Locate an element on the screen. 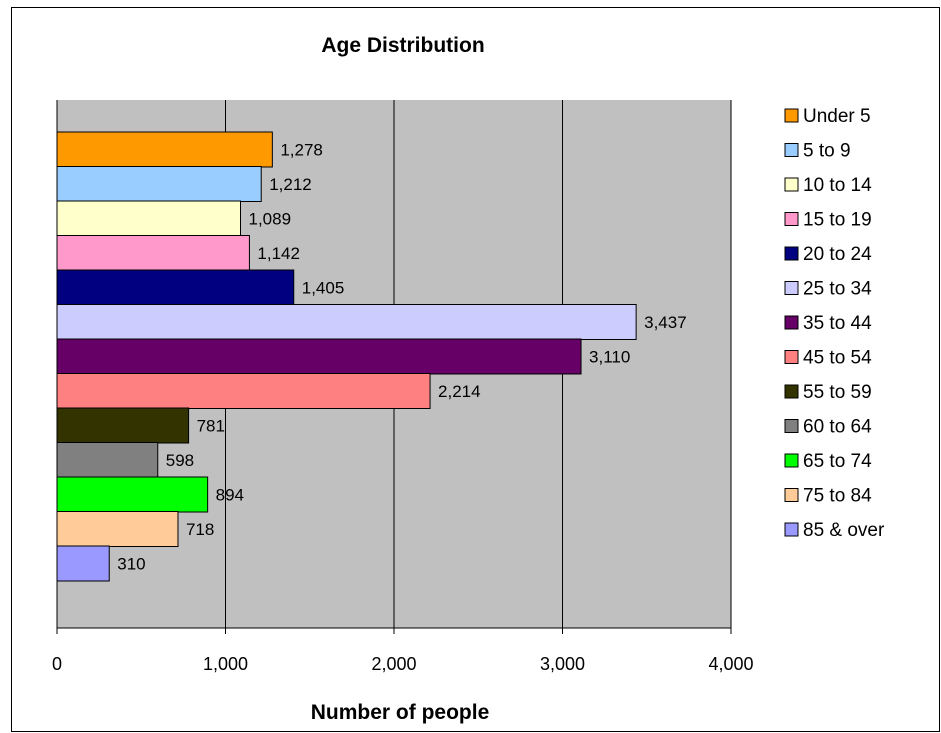 Image resolution: width=941 pixels, height=733 pixels. x-tick-label: 0 is located at coordinates (57, 664).